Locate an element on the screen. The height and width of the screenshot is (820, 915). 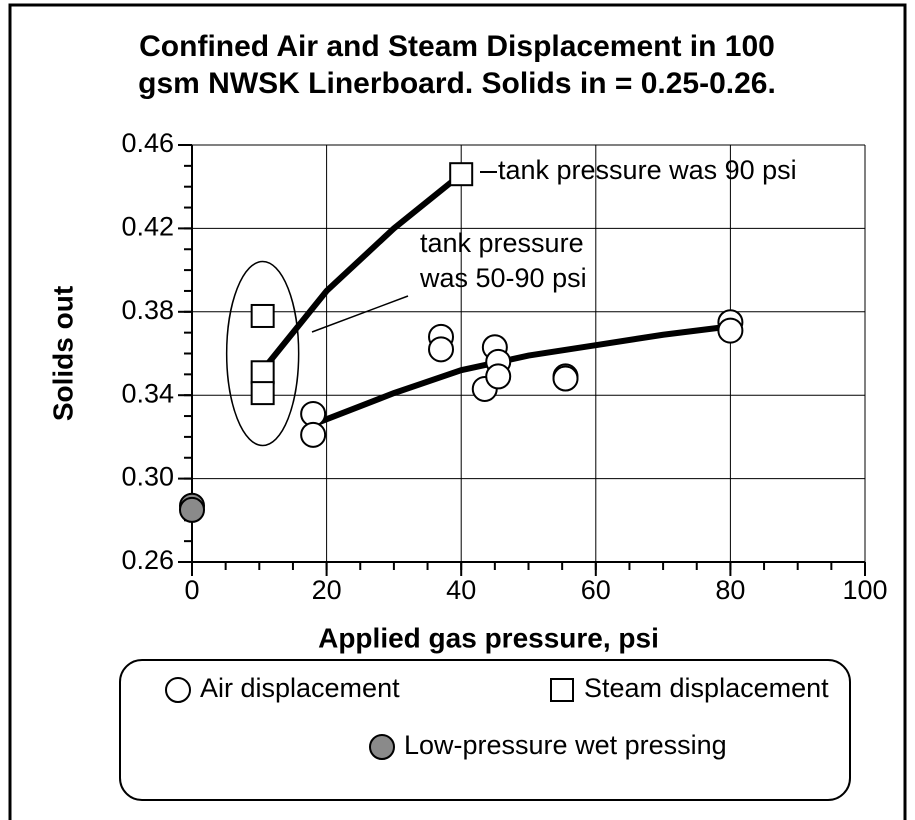
y-axis-label: Solids out is located at coordinates (62, 353).